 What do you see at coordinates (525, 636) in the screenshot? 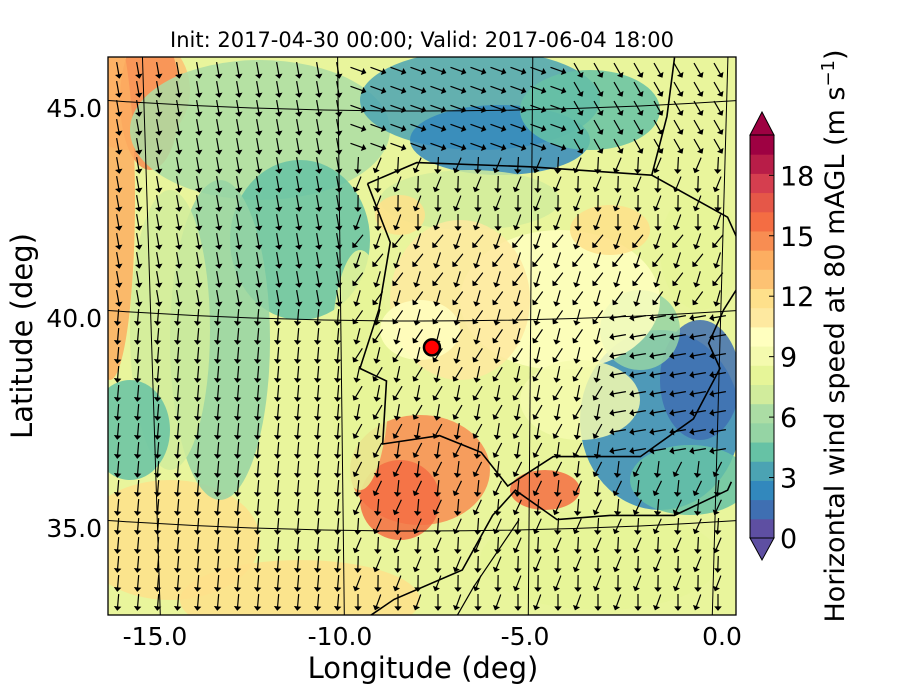
I see `x-tick-label: -5.0` at bounding box center [525, 636].